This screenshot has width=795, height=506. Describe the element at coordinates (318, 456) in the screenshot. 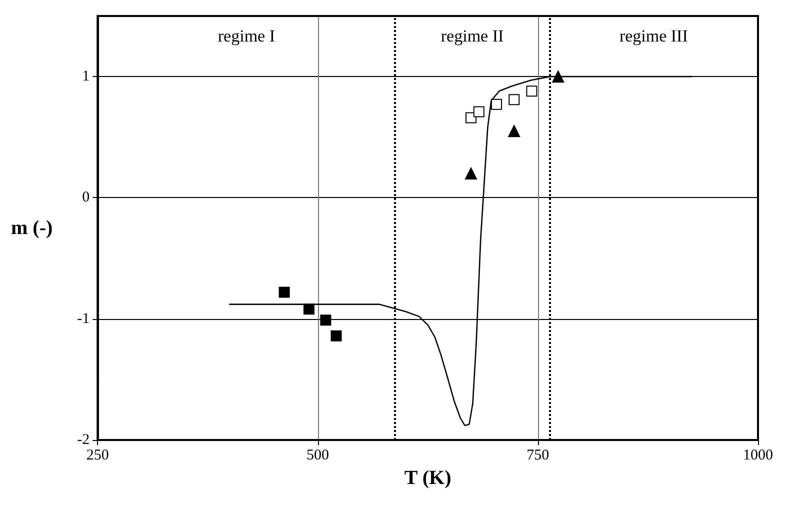

I see `x-tick-label: 500` at that location.